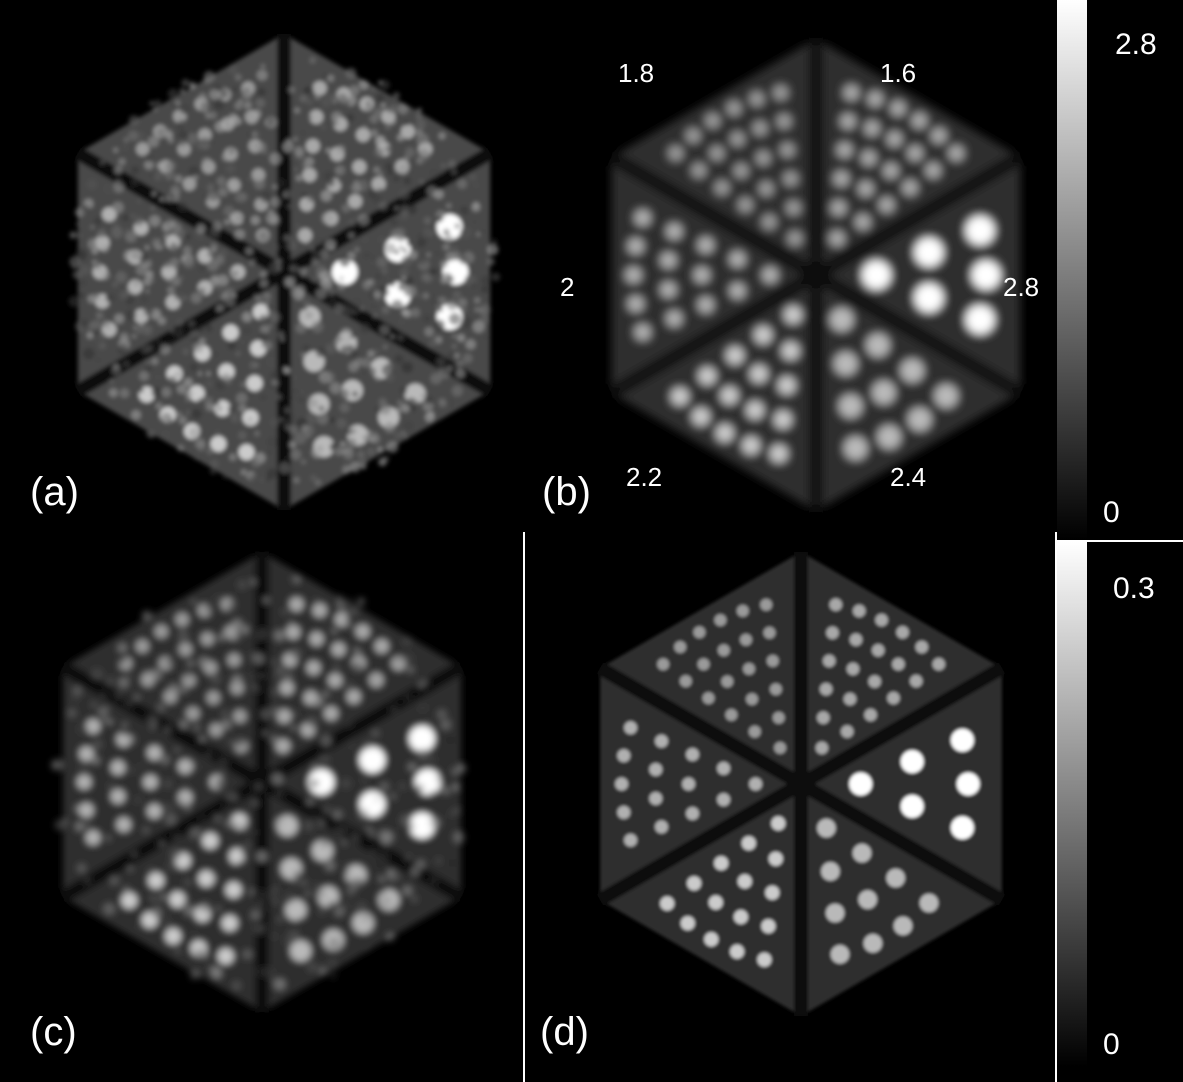 Image resolution: width=1183 pixels, height=1082 pixels. I want to click on colorbar-top: 2.8 0, so click(1120, 270).